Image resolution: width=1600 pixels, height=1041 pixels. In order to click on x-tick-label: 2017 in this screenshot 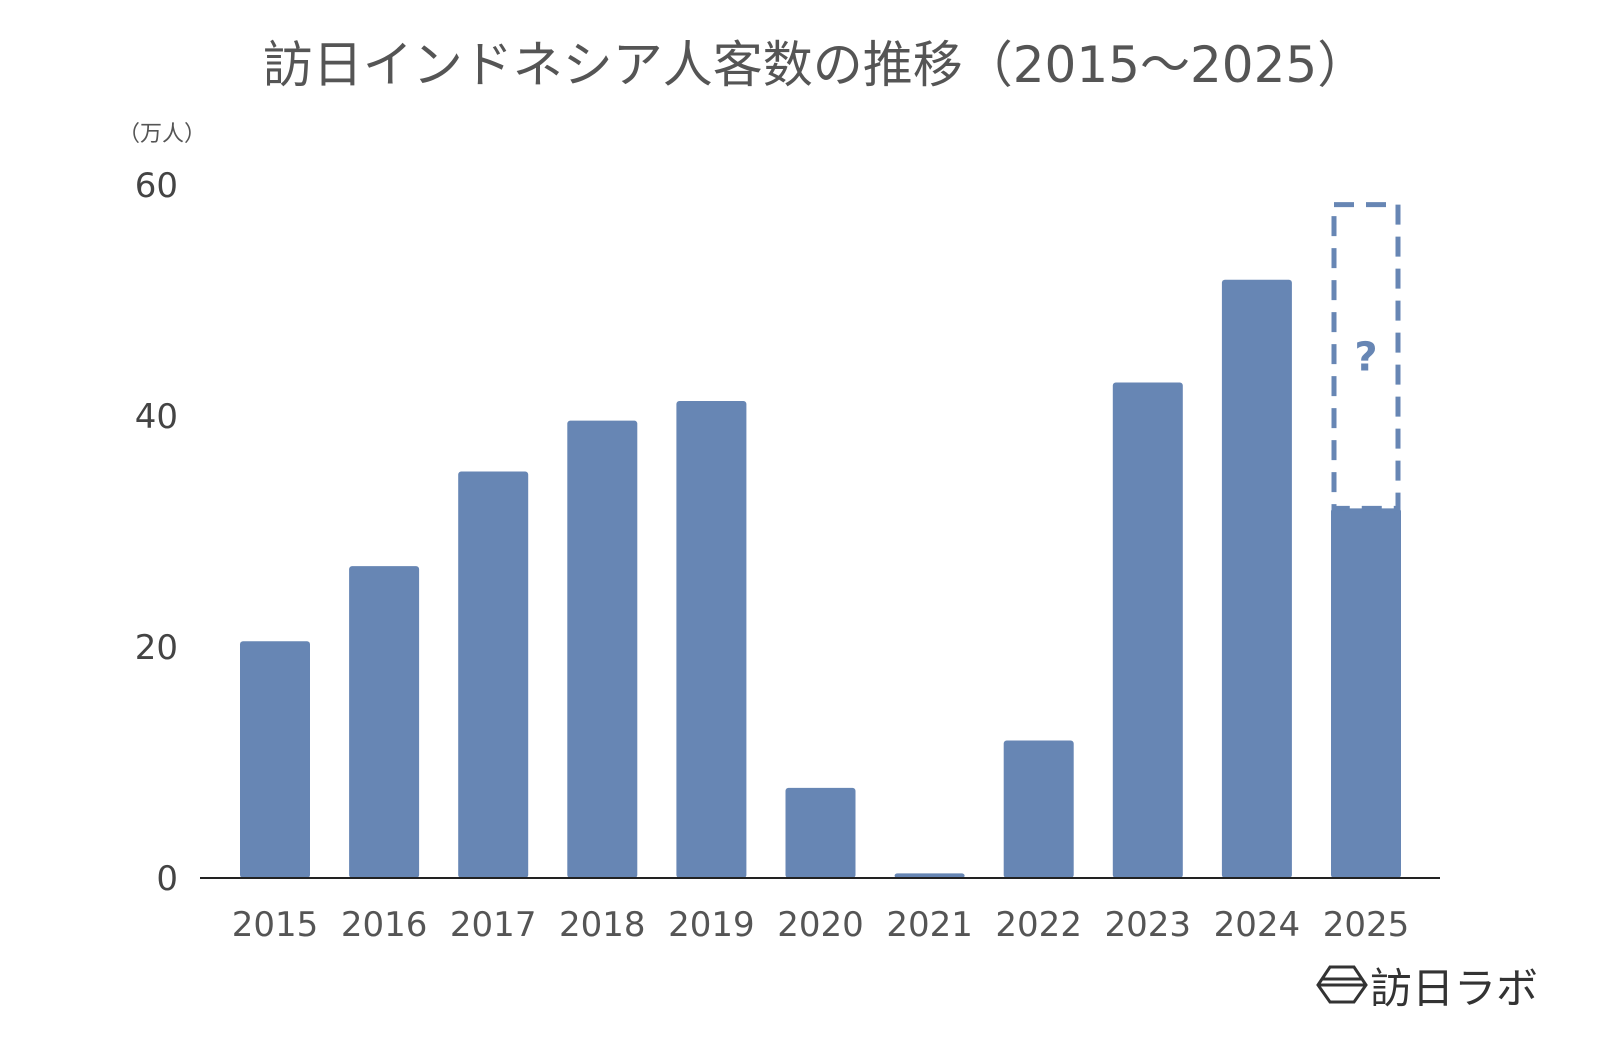, I will do `click(493, 925)`.